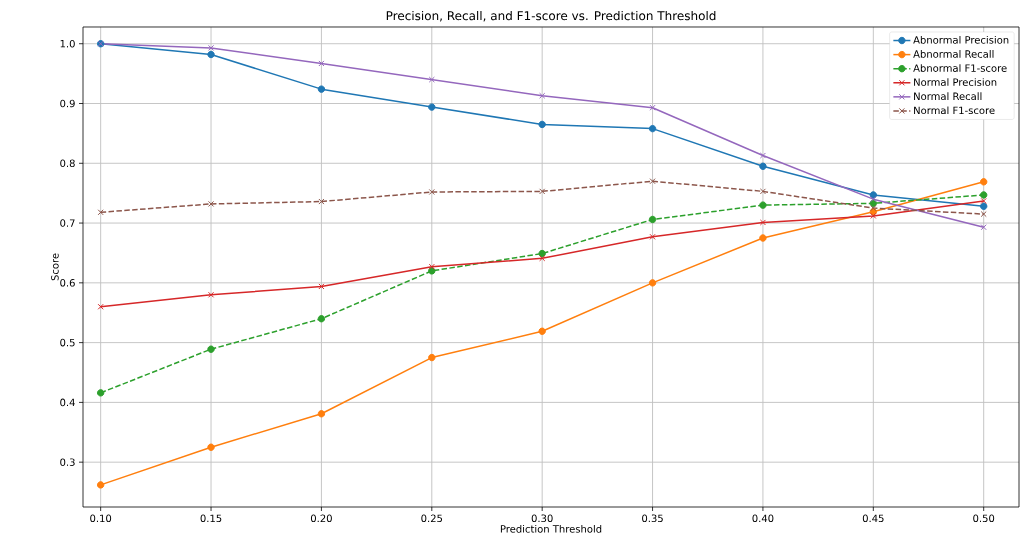 This screenshot has width=1020, height=551. Describe the element at coordinates (67, 163) in the screenshot. I see `y-tick-label: 0.8` at that location.